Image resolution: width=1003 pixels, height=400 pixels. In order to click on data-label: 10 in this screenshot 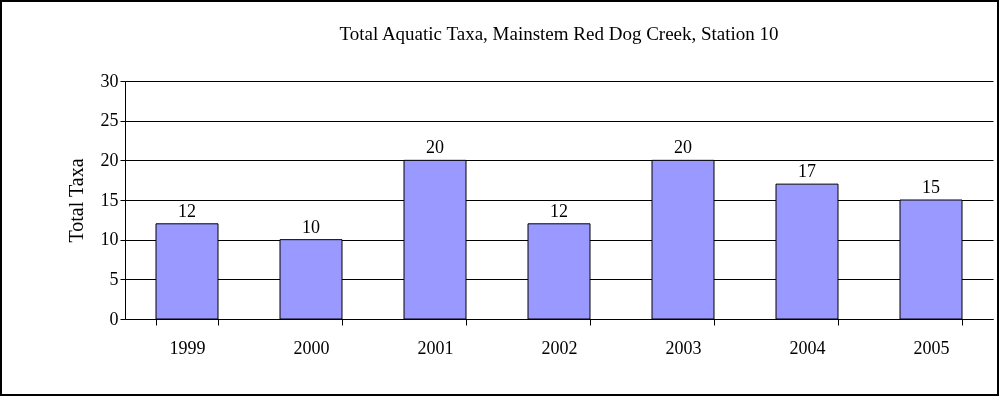, I will do `click(311, 226)`.